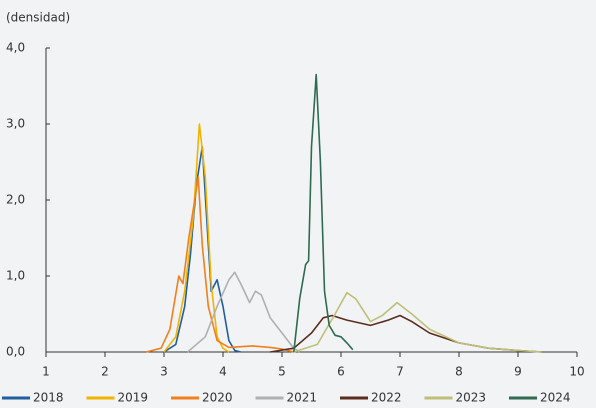  Describe the element at coordinates (459, 372) in the screenshot. I see `x-tick-label: 8` at that location.